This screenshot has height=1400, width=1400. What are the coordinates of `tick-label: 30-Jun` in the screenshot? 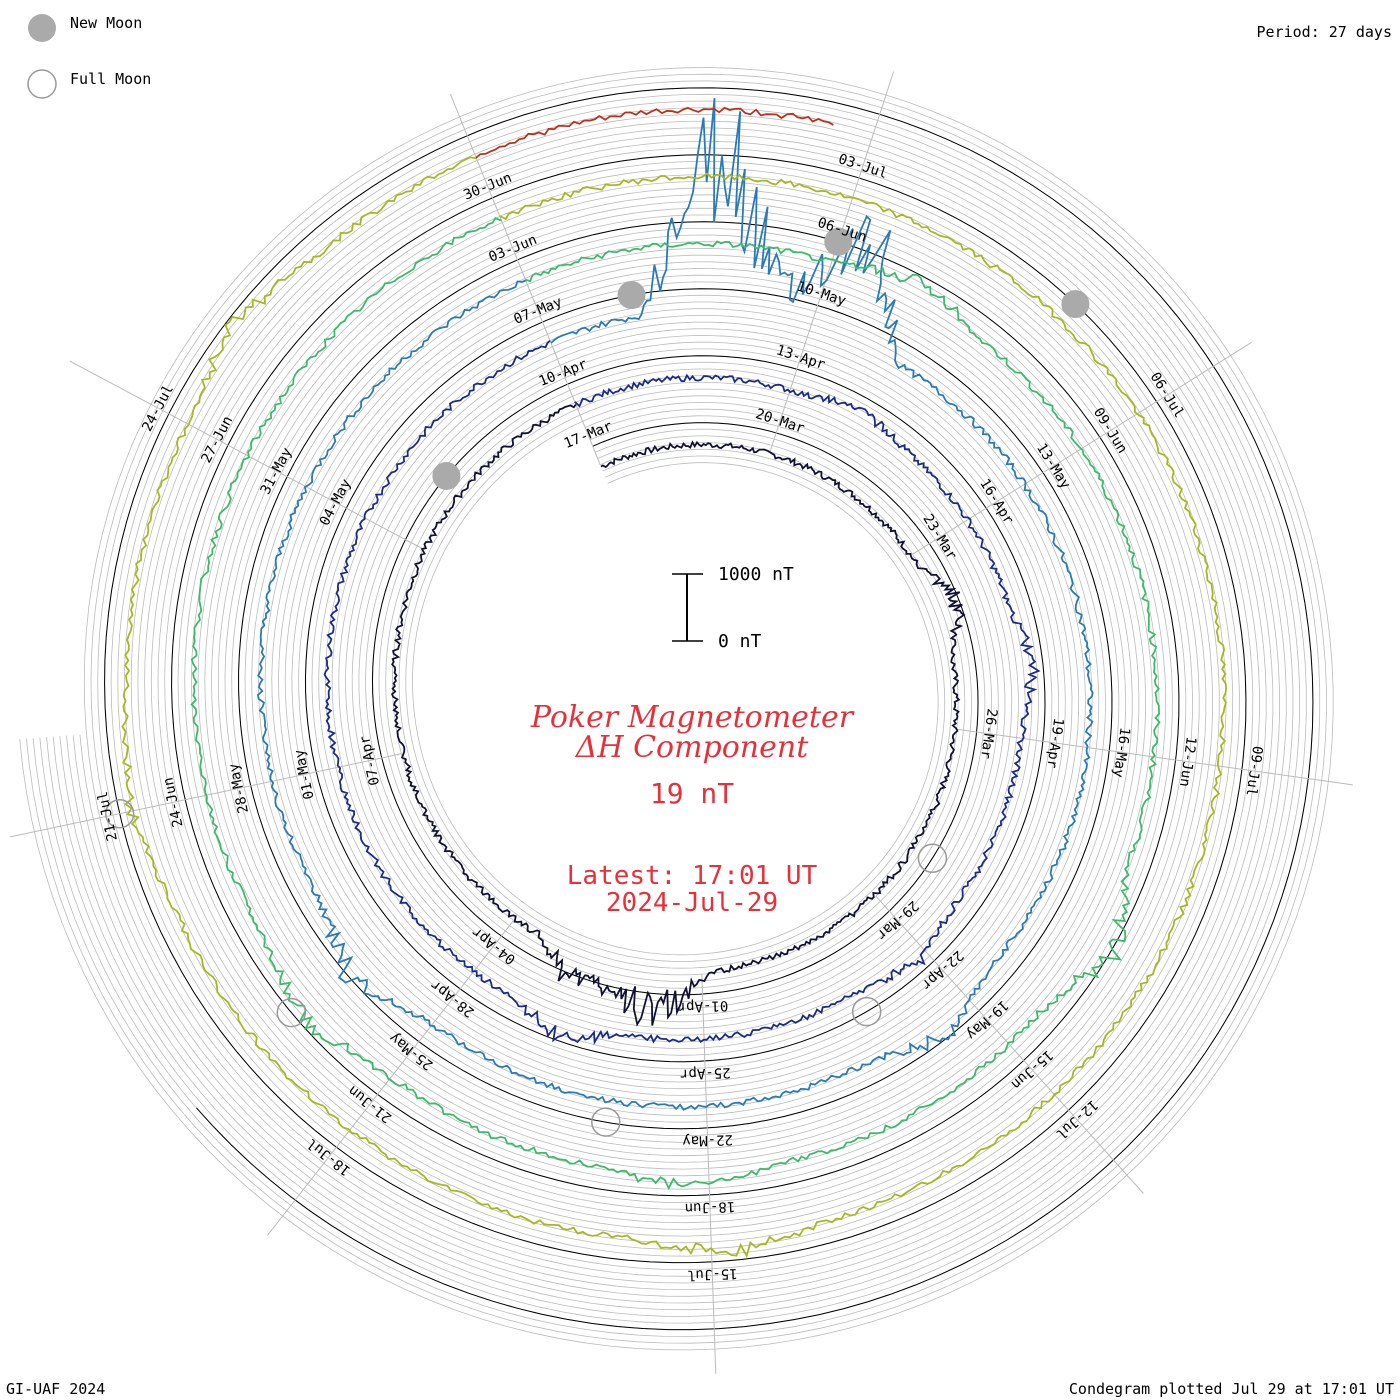 It's located at (487, 187).